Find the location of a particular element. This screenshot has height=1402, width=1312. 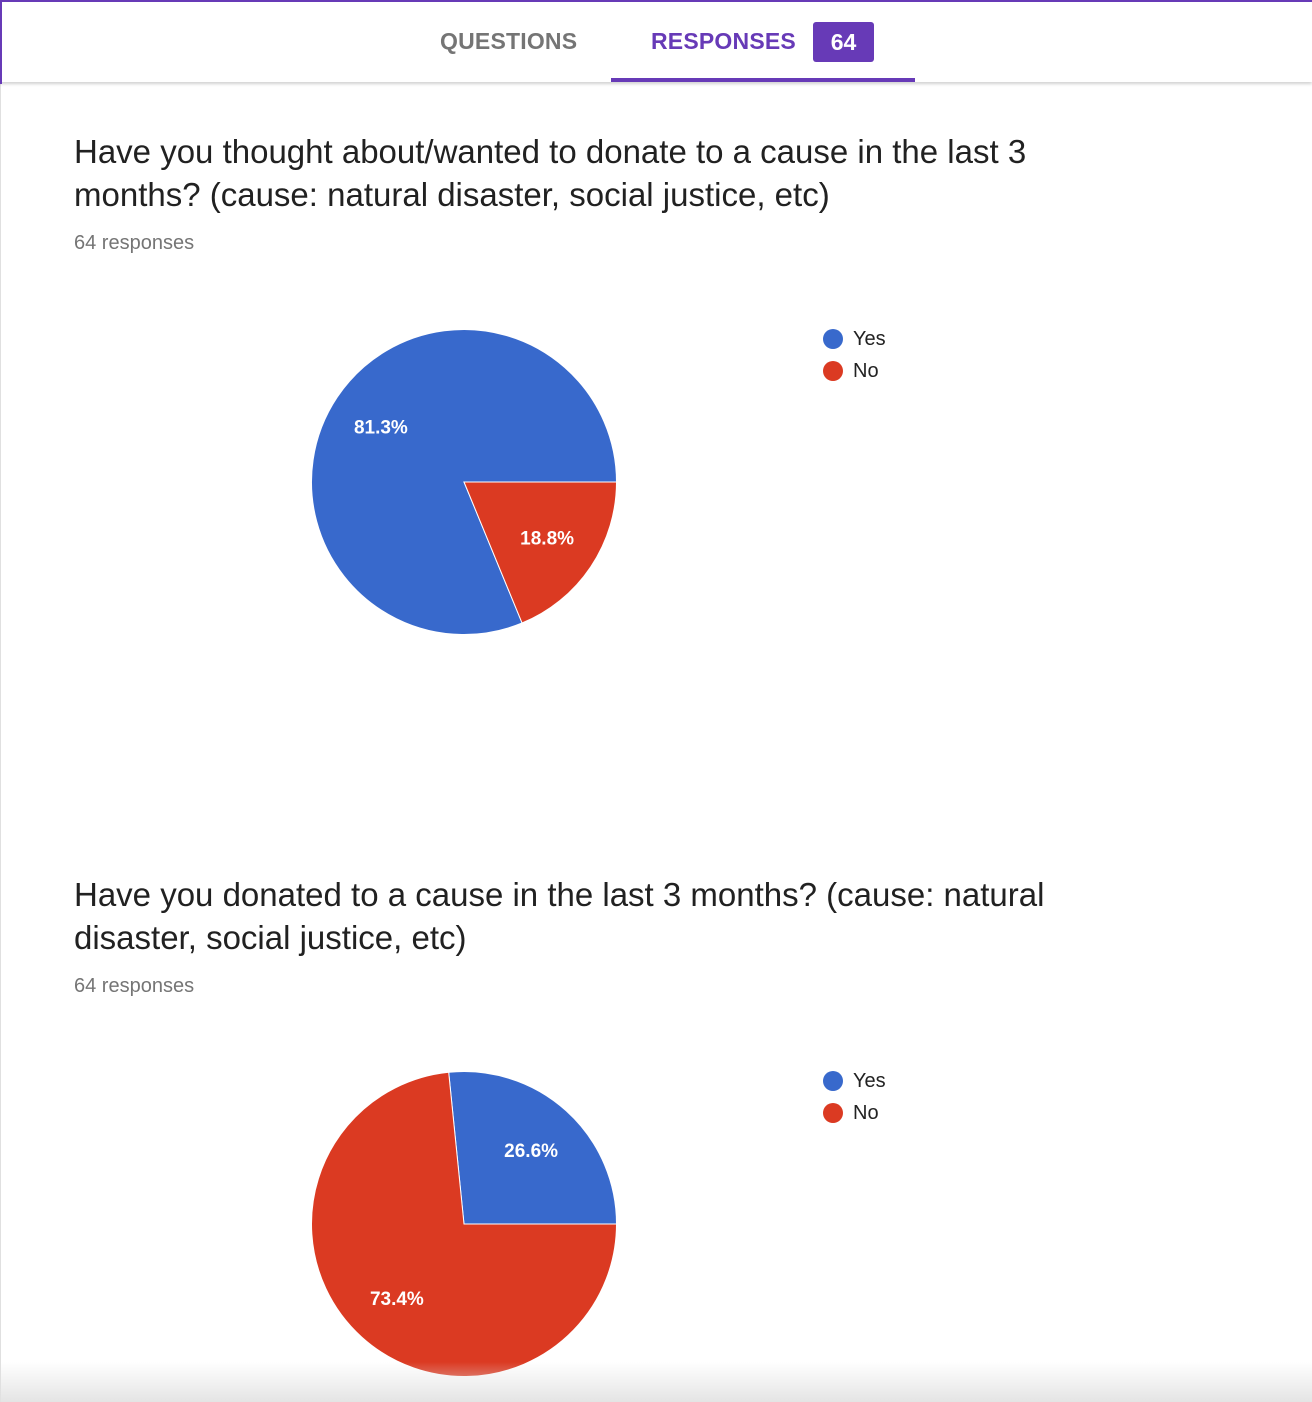

bottom-scroll-shadow is located at coordinates (656, 1382).